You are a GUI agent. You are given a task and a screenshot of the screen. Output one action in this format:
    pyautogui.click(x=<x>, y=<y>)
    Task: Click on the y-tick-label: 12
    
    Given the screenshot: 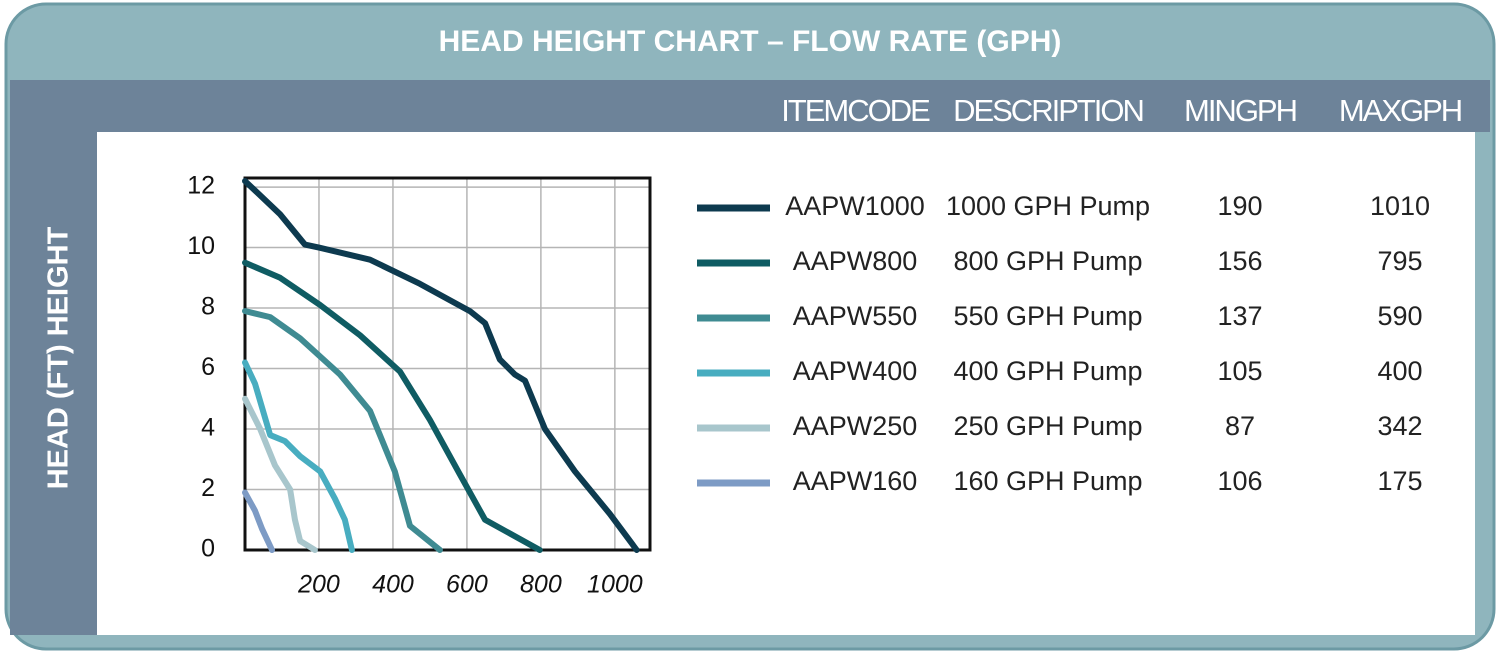 What is the action you would take?
    pyautogui.click(x=201, y=186)
    